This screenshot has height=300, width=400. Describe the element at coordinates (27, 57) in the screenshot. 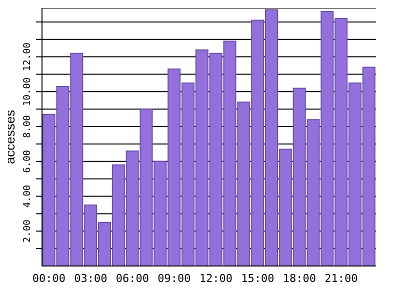

I see `y-tick-label: 12.00` at that location.